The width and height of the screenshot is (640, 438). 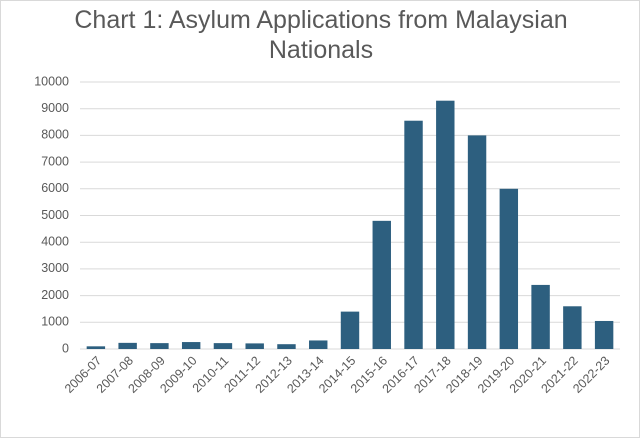 I want to click on y-tick-label: 6000, so click(x=55, y=188).